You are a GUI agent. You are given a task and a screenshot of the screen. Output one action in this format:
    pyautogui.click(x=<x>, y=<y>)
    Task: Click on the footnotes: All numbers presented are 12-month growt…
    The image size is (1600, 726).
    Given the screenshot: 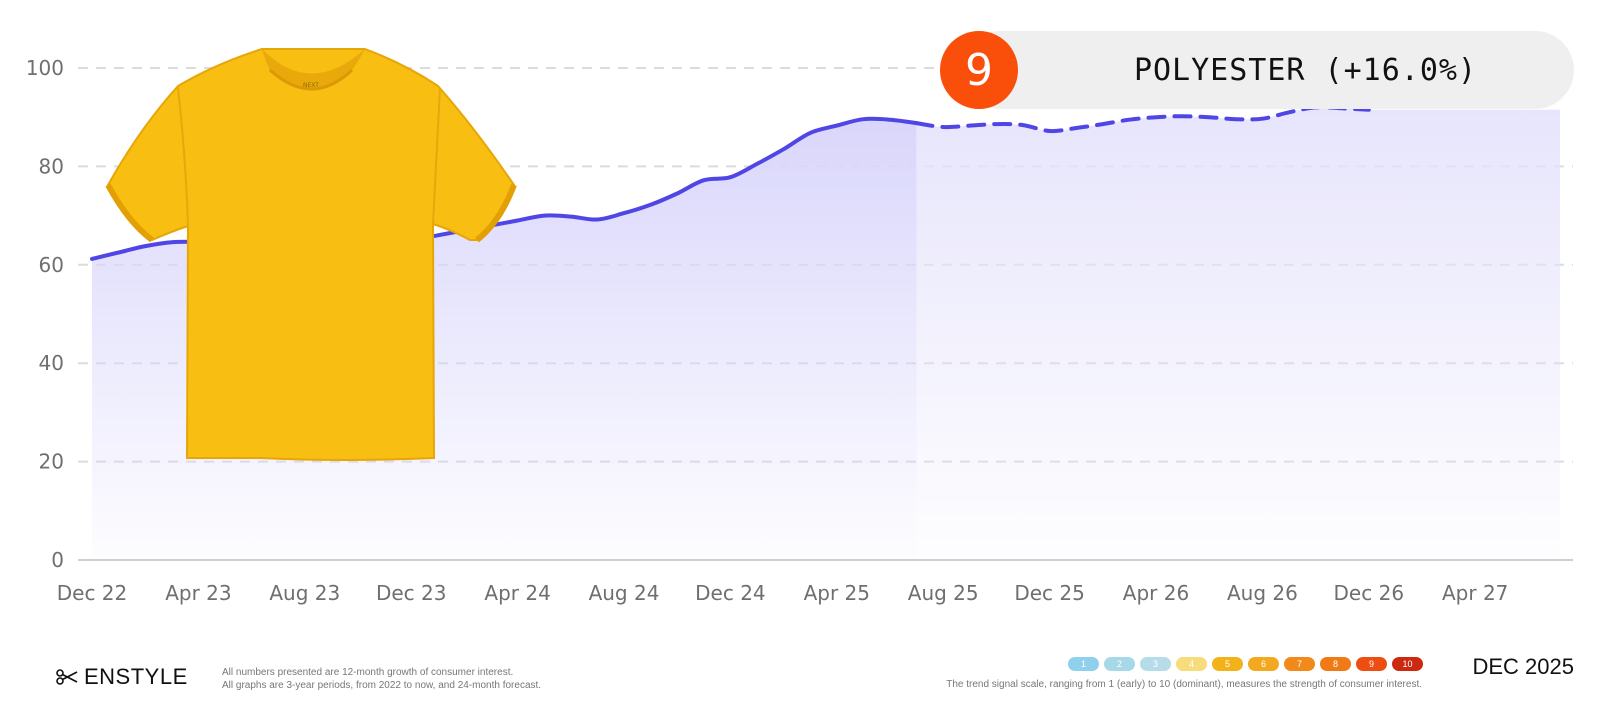 What is the action you would take?
    pyautogui.click(x=381, y=679)
    